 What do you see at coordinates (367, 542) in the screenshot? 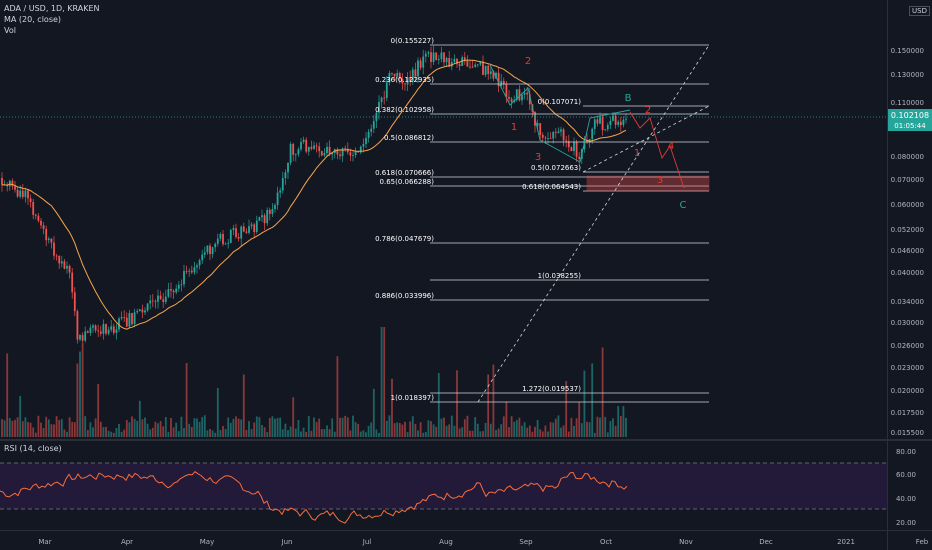
I see `time-label: Jul` at bounding box center [367, 542].